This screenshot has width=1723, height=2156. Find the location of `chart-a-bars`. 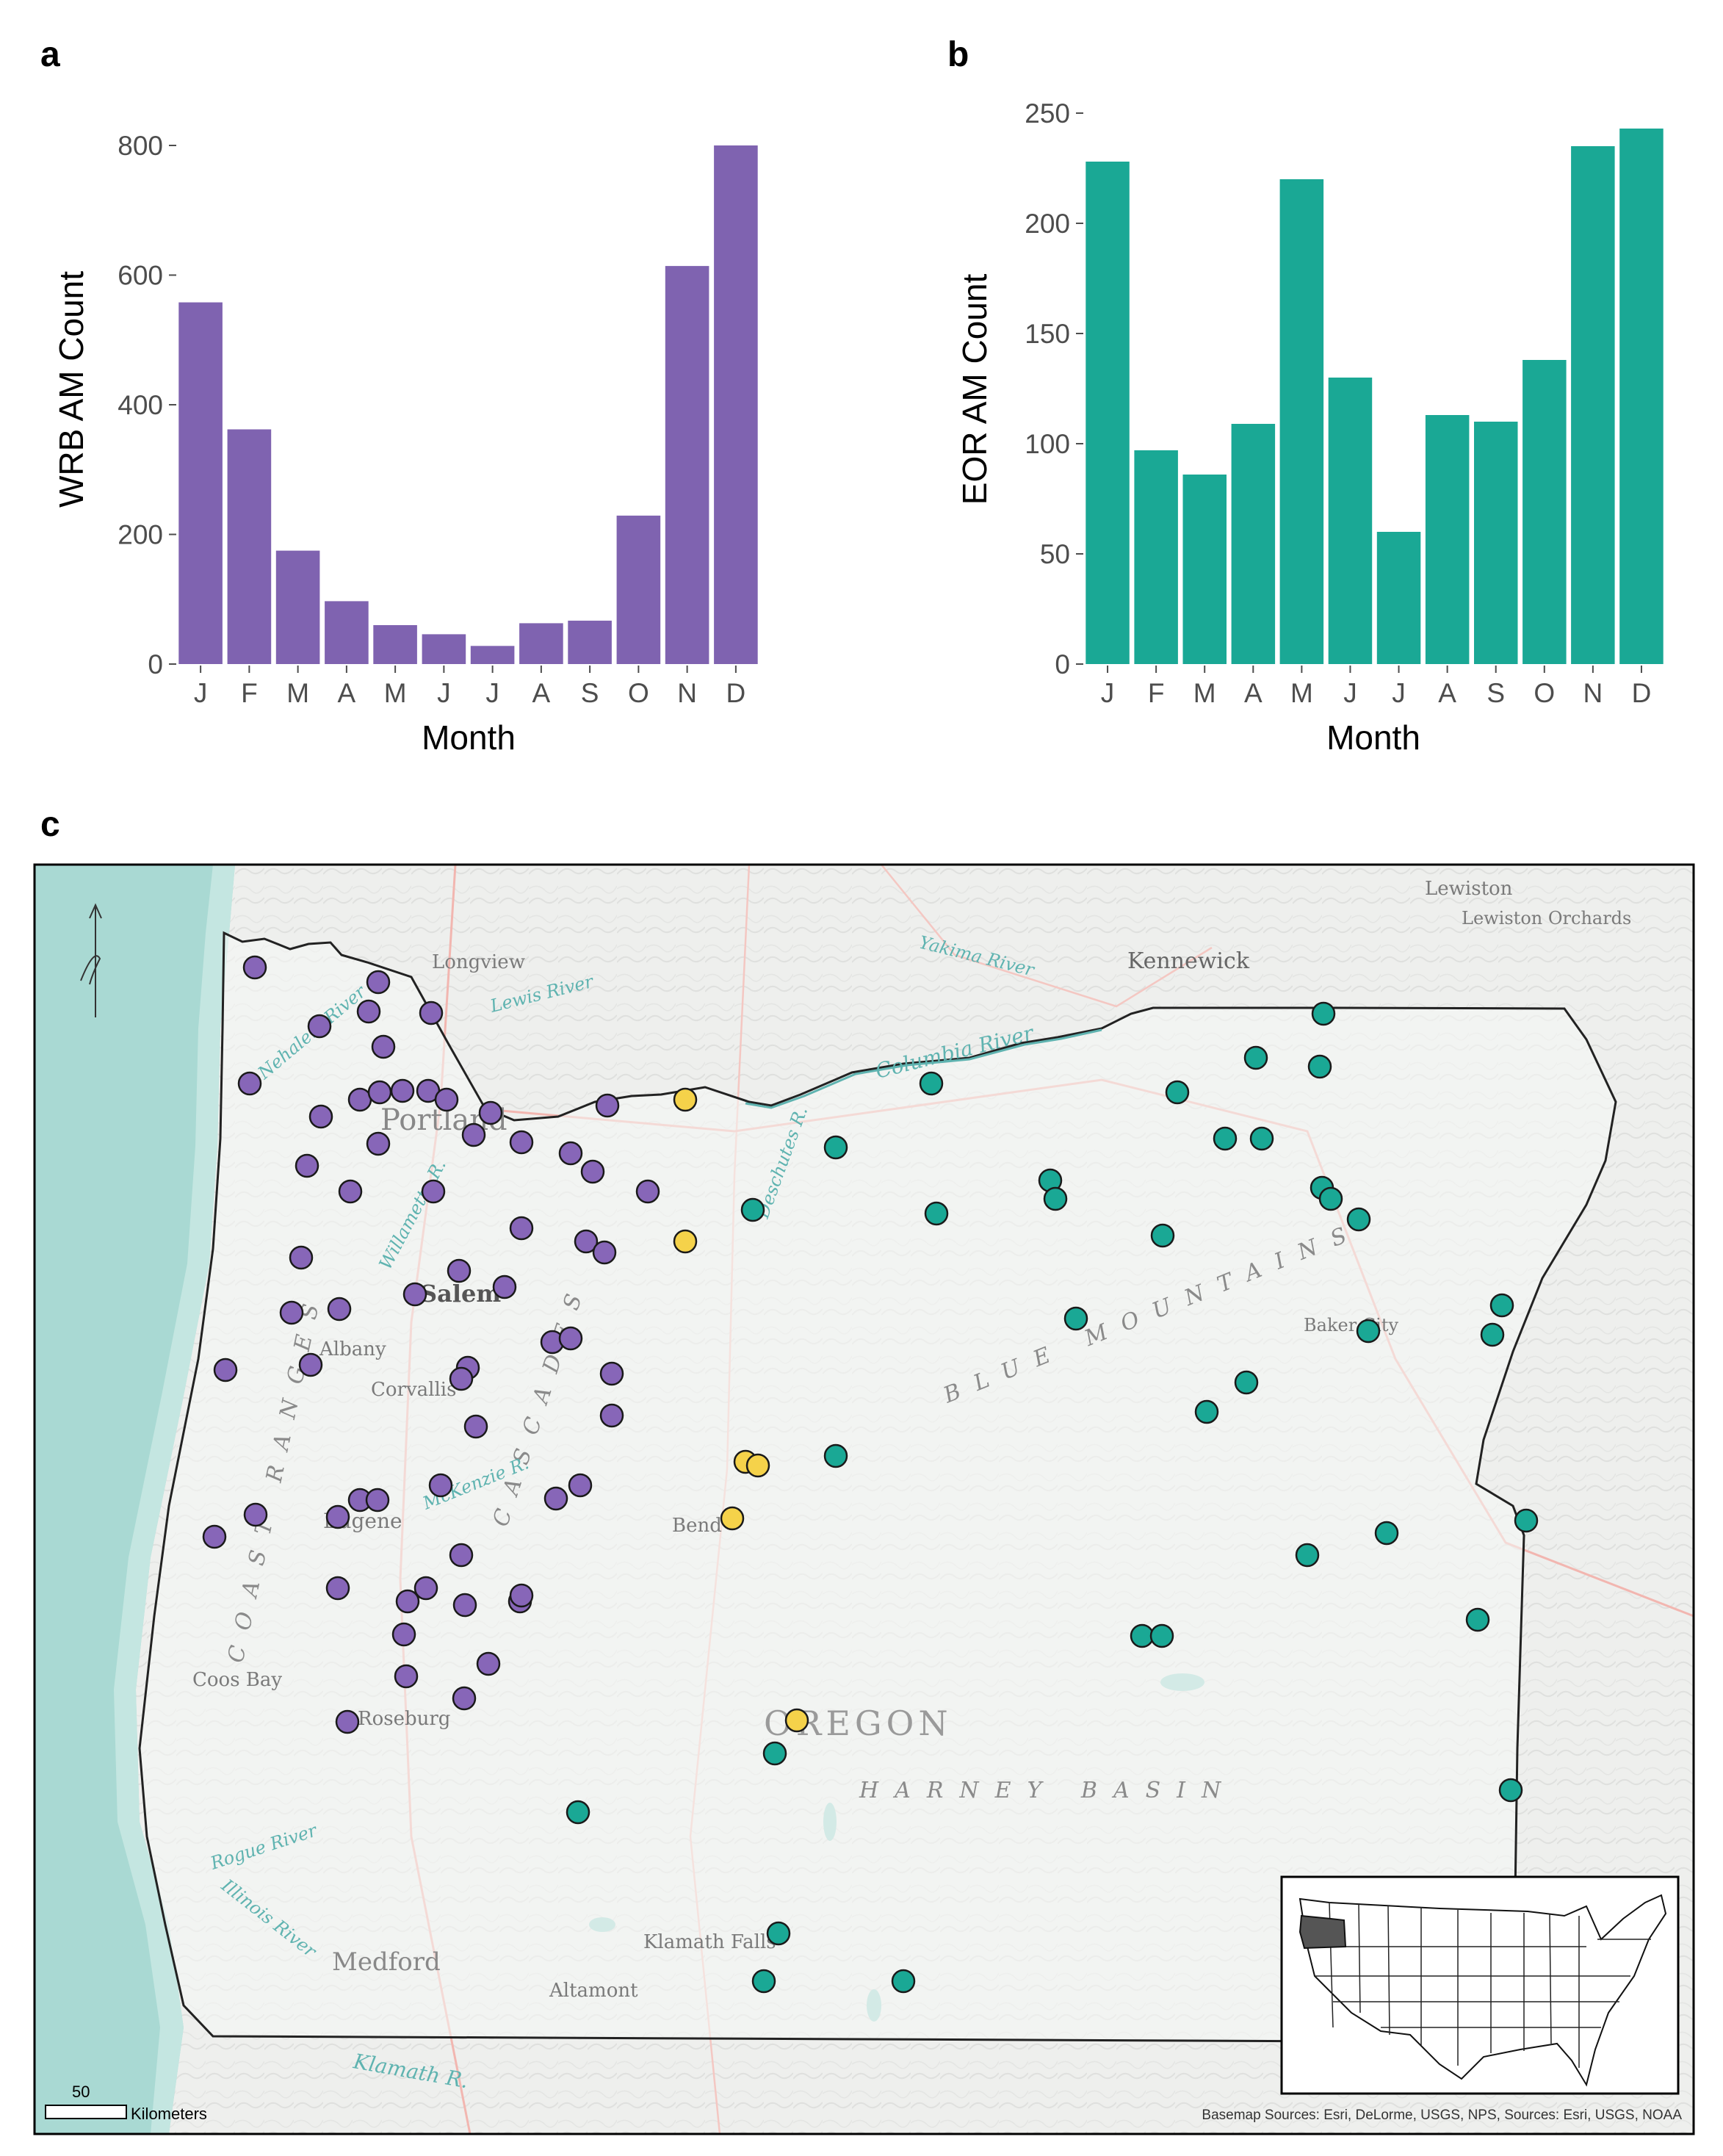

chart-a-bars is located at coordinates (468, 405).